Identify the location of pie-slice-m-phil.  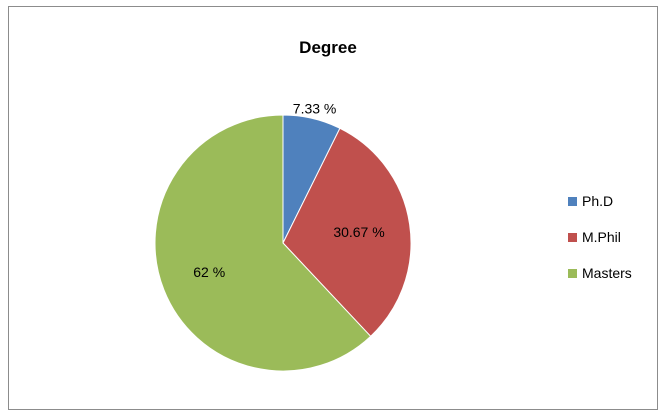
(347, 232).